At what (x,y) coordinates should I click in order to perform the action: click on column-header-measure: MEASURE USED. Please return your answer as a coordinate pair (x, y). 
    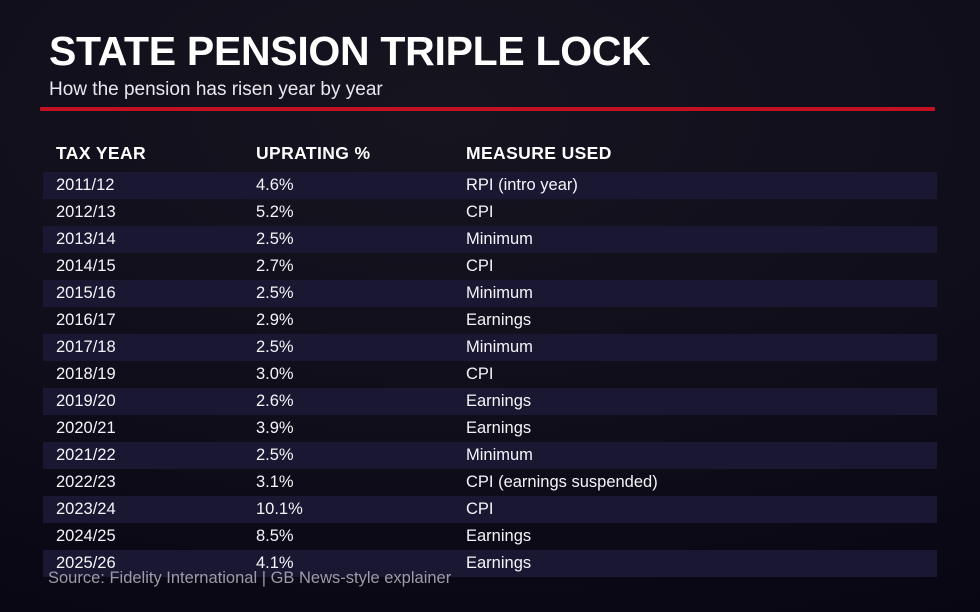
    Looking at the image, I should click on (539, 152).